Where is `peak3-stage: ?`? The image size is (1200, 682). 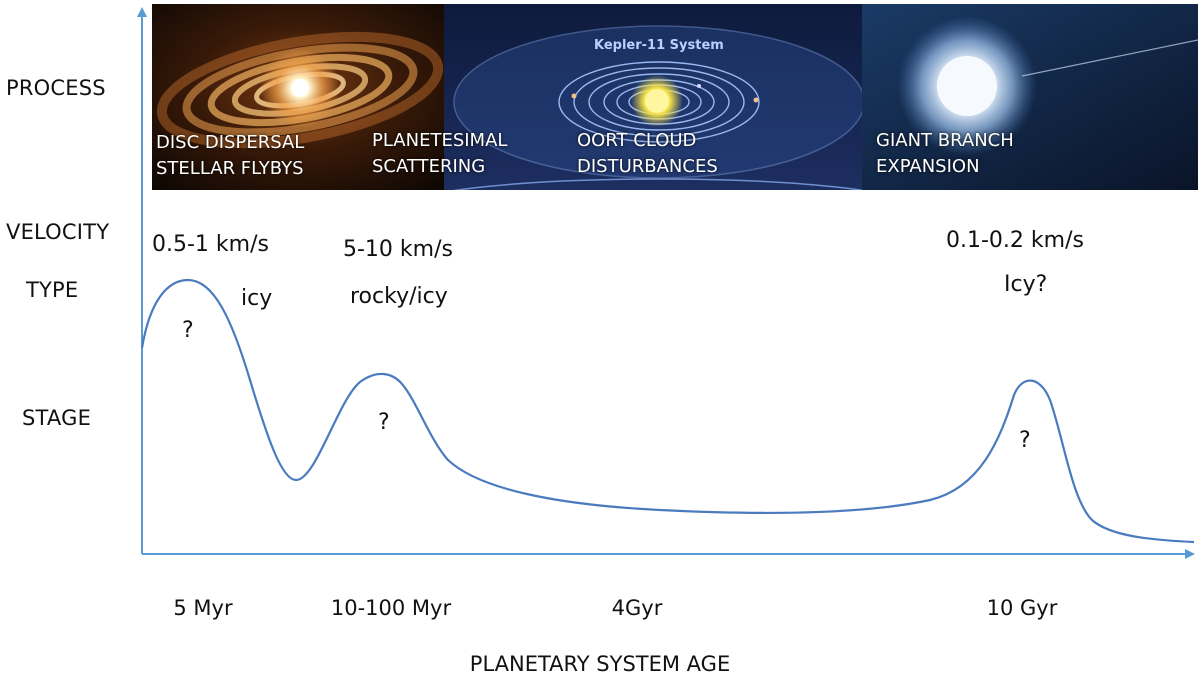
peak3-stage: ? is located at coordinates (1025, 440).